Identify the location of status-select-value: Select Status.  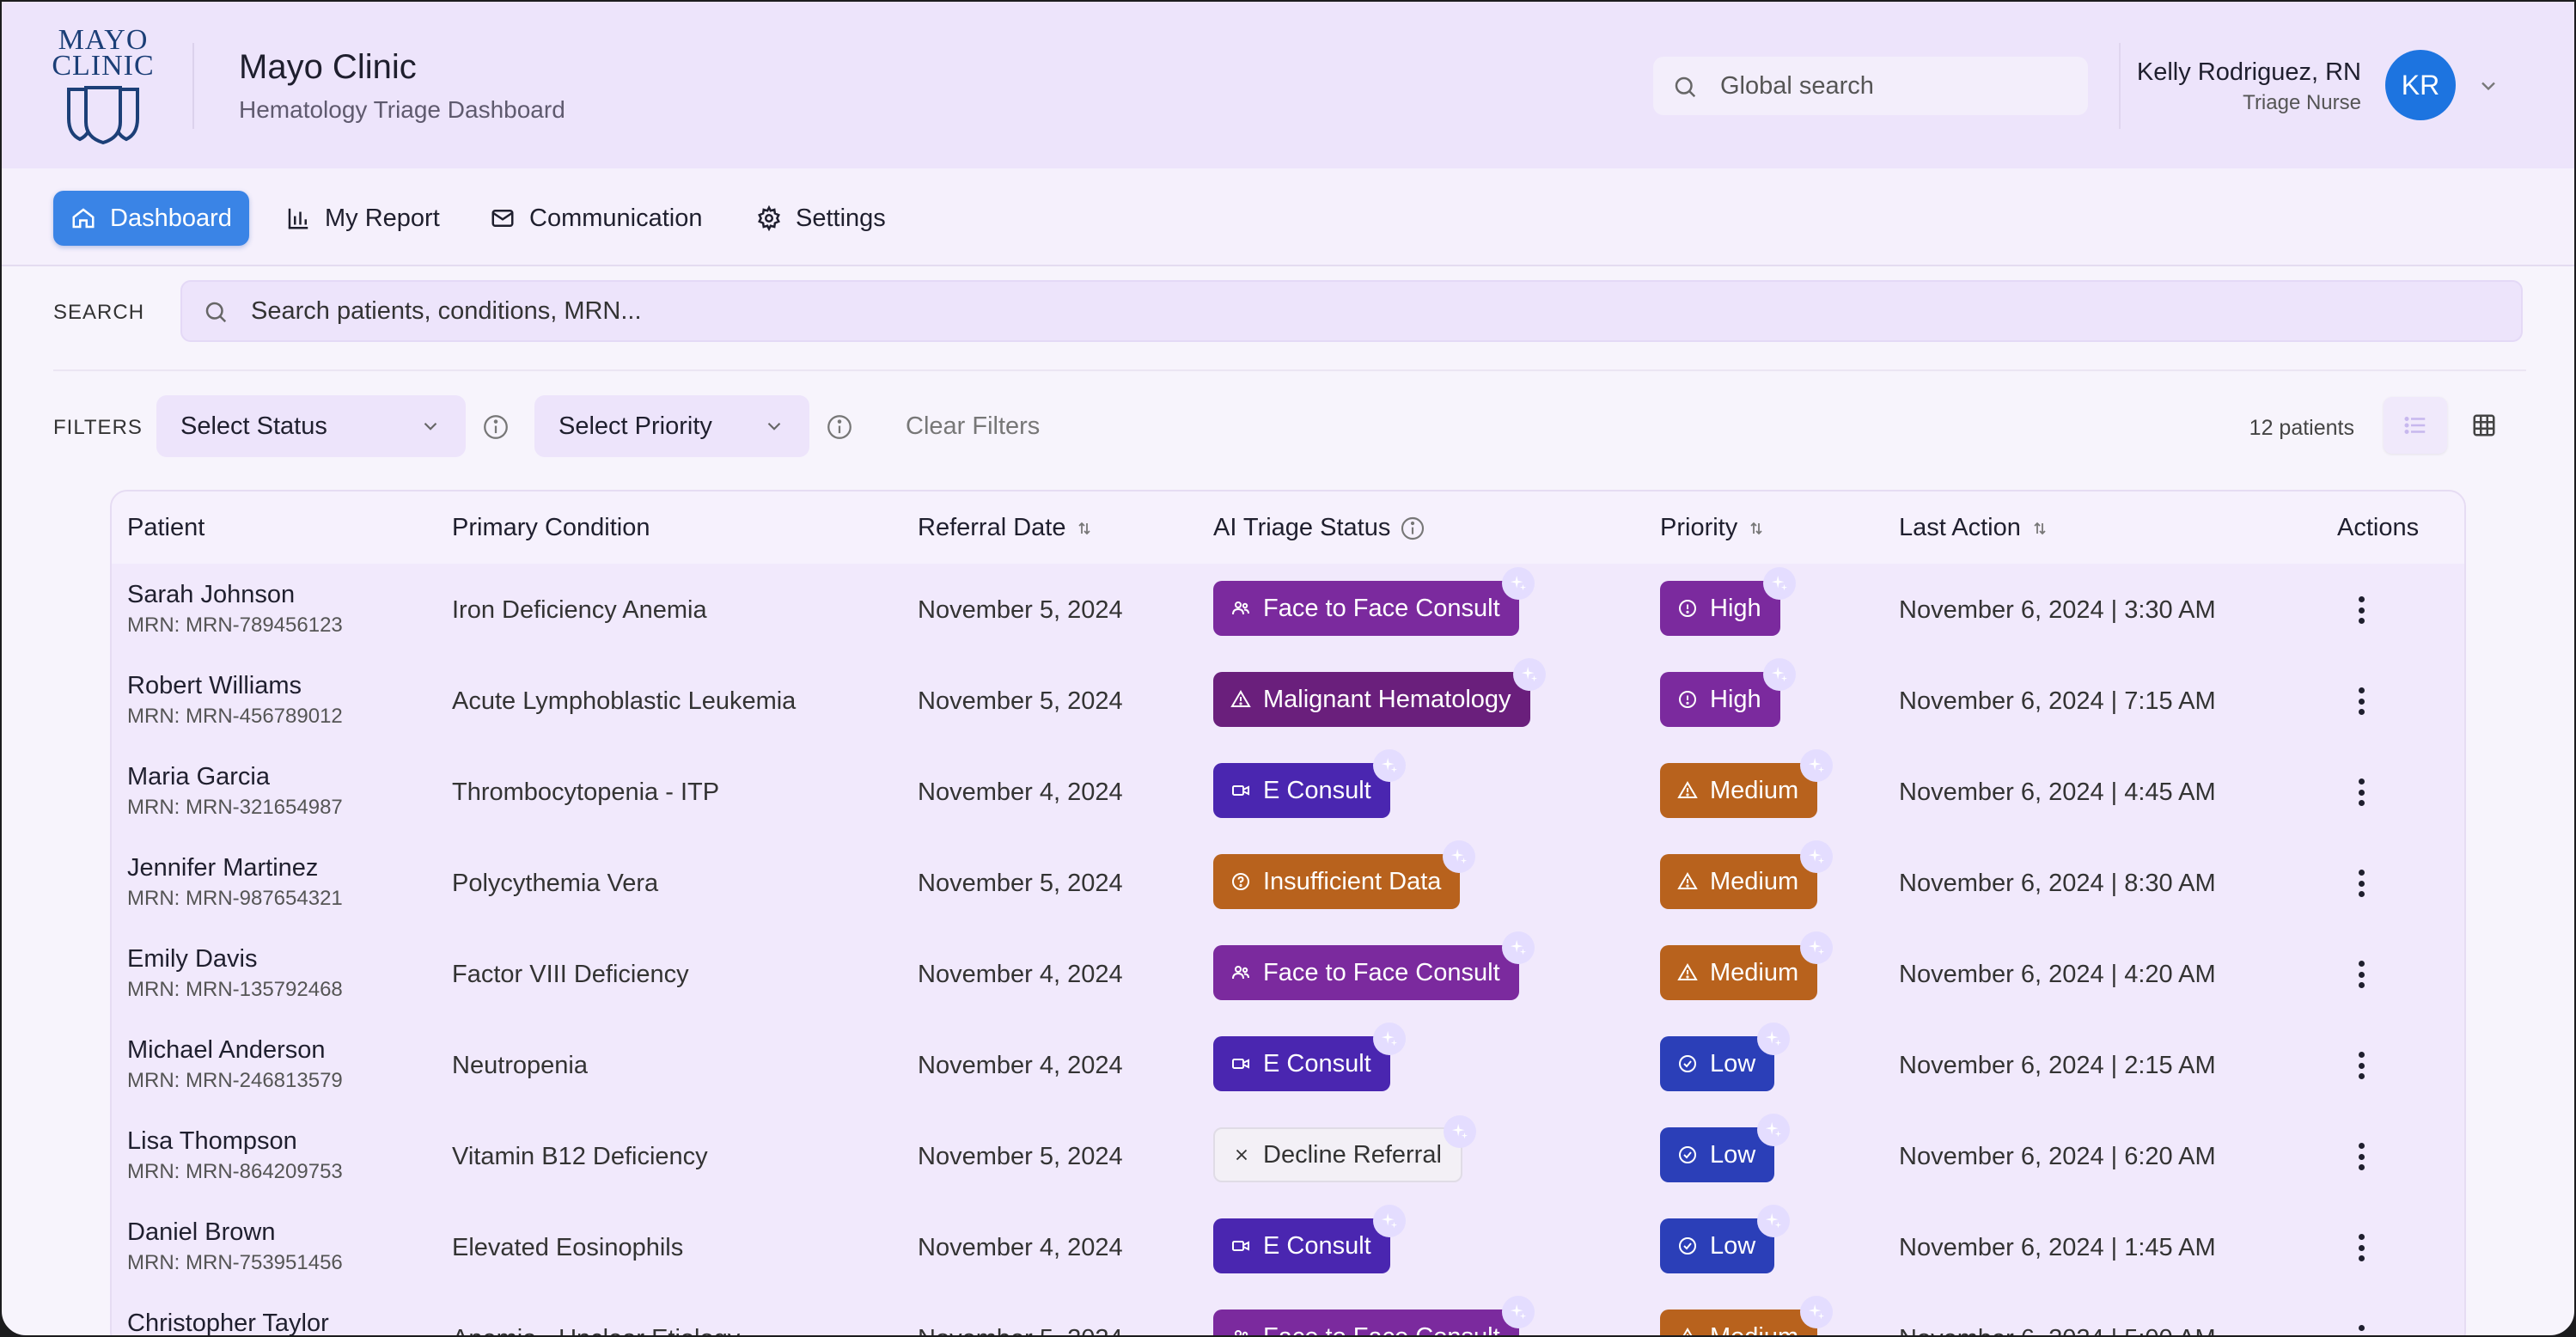
(253, 426).